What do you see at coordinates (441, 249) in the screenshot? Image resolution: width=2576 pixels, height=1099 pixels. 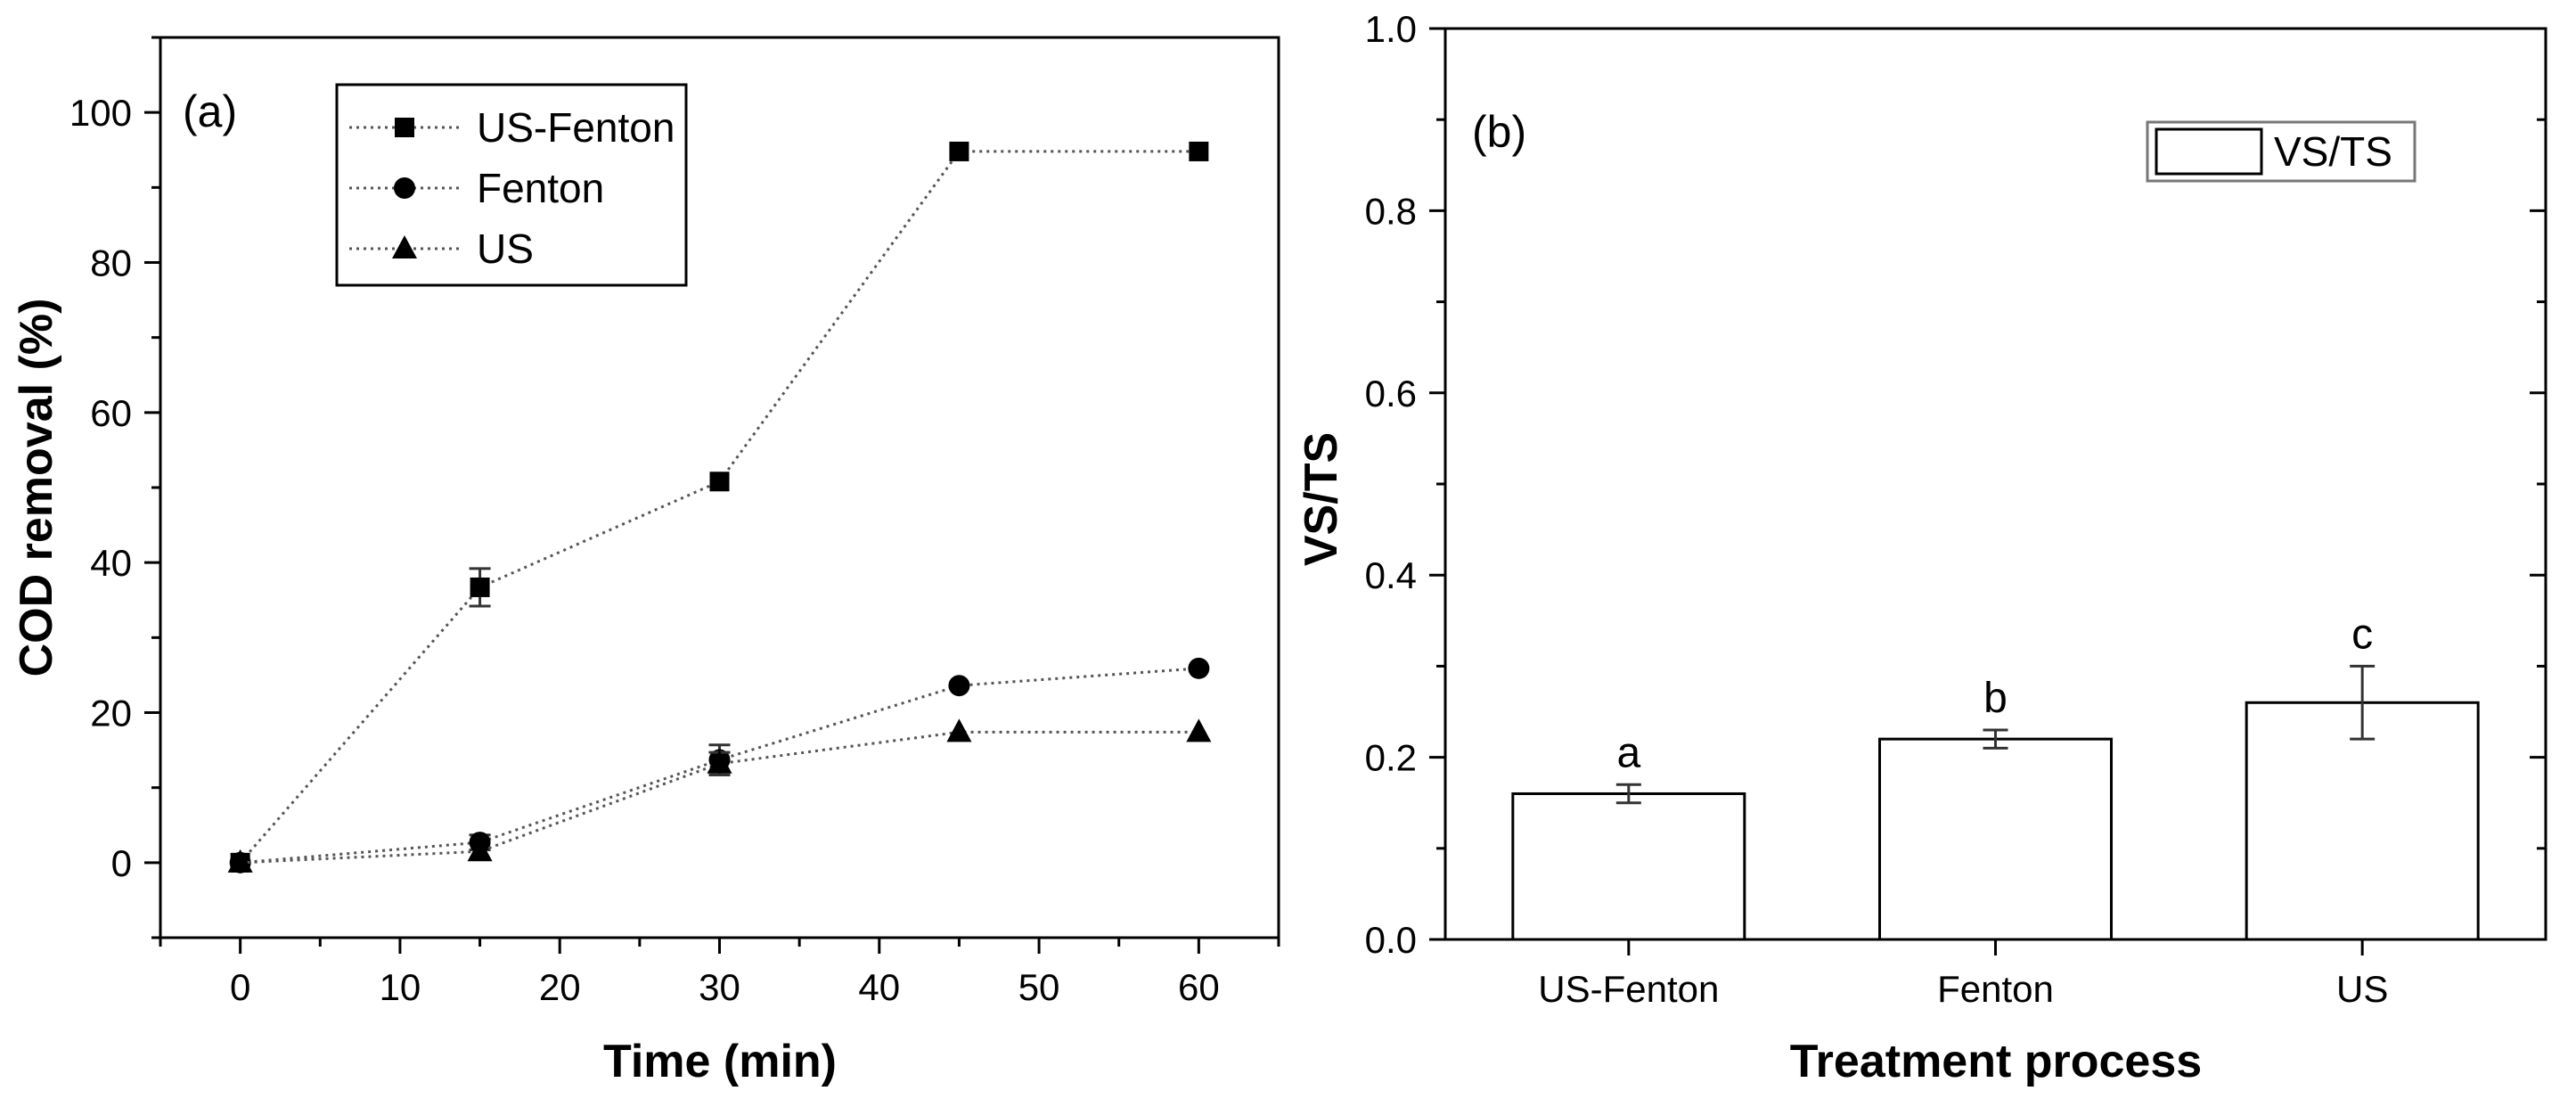 I see `a-legend-item: US` at bounding box center [441, 249].